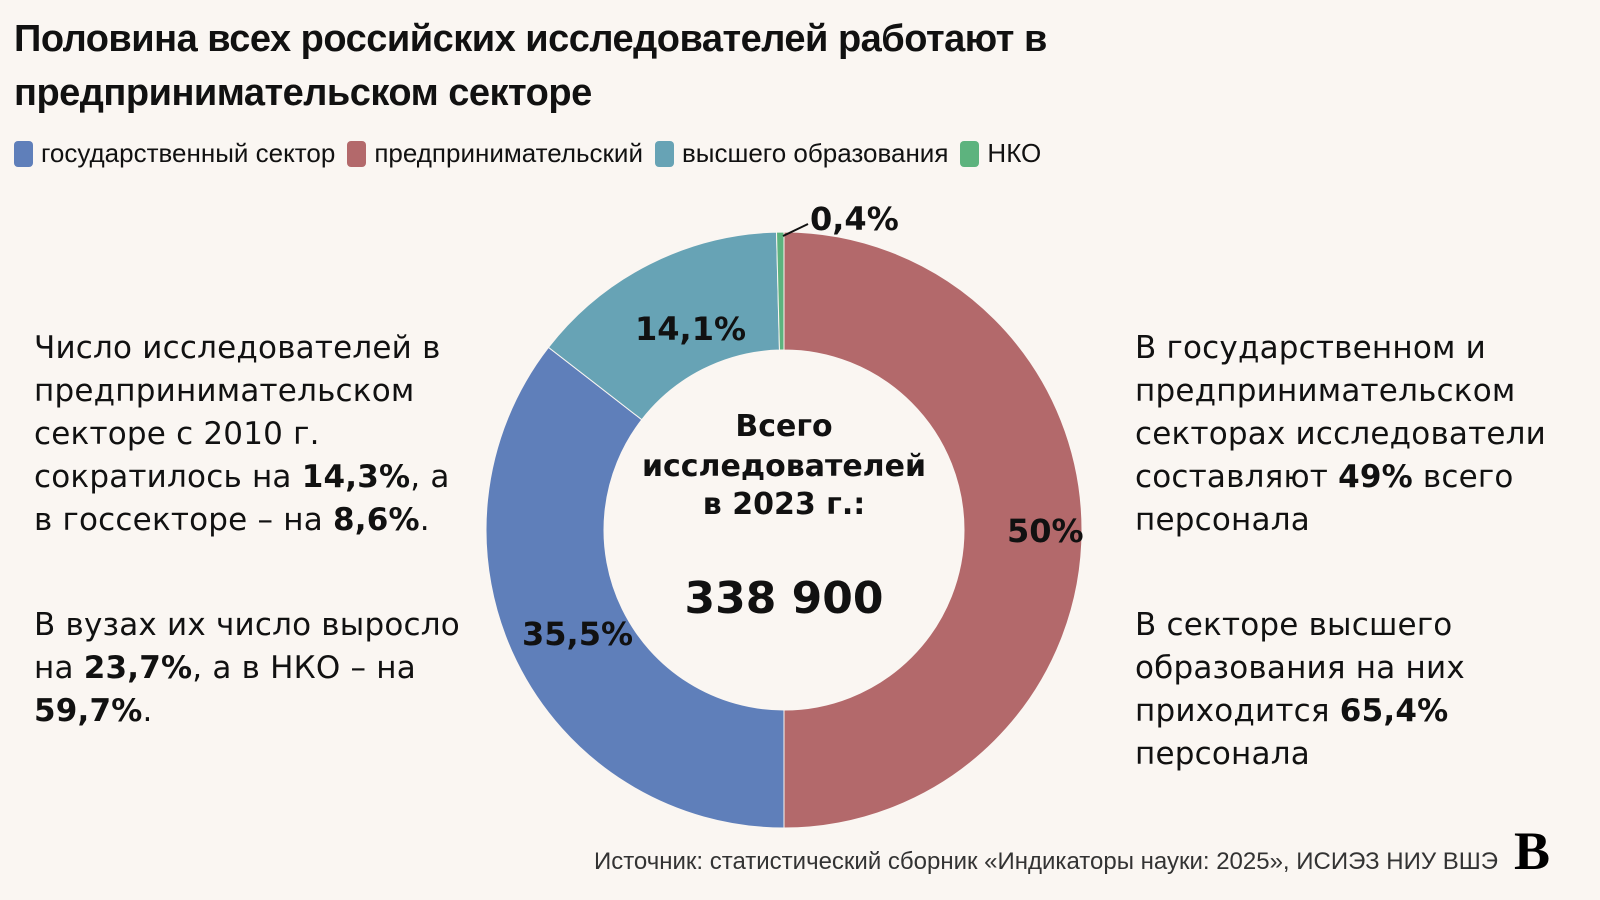 The width and height of the screenshot is (1600, 900). What do you see at coordinates (795, 230) in the screenshot?
I see `ngo-leader-line` at bounding box center [795, 230].